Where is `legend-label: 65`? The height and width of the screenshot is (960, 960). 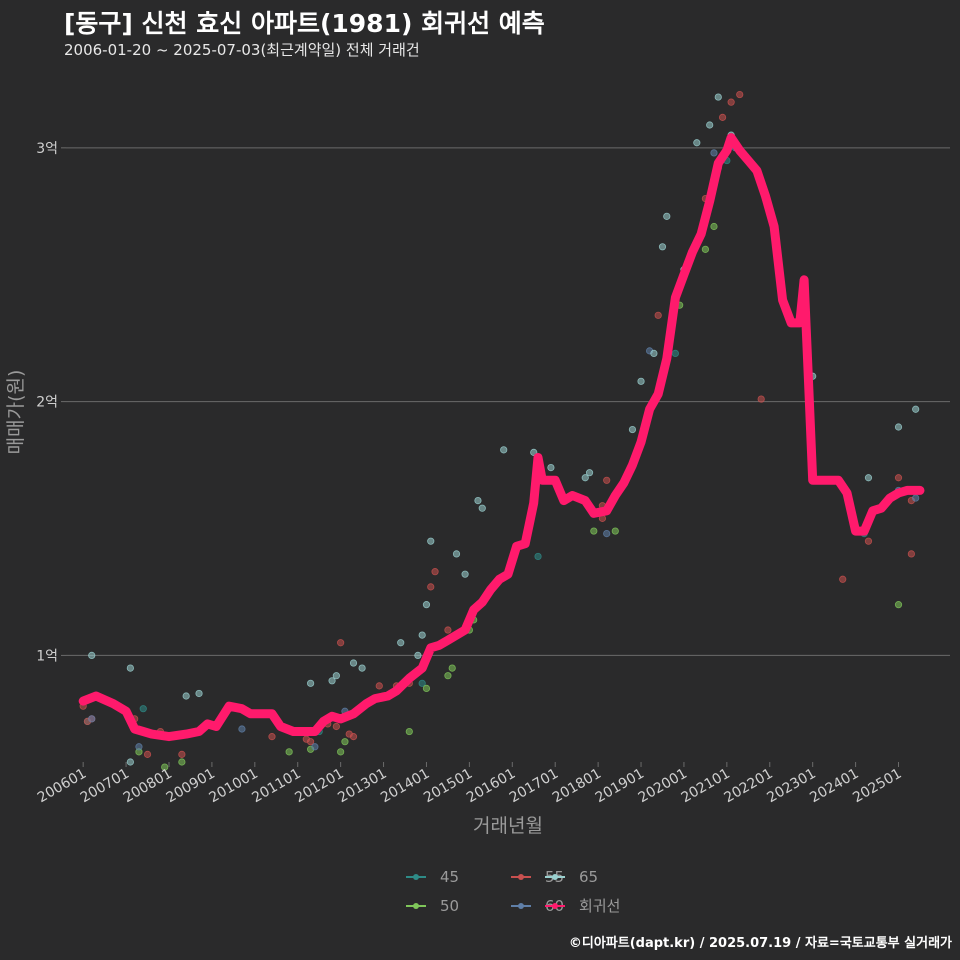 legend-label: 65 is located at coordinates (588, 877).